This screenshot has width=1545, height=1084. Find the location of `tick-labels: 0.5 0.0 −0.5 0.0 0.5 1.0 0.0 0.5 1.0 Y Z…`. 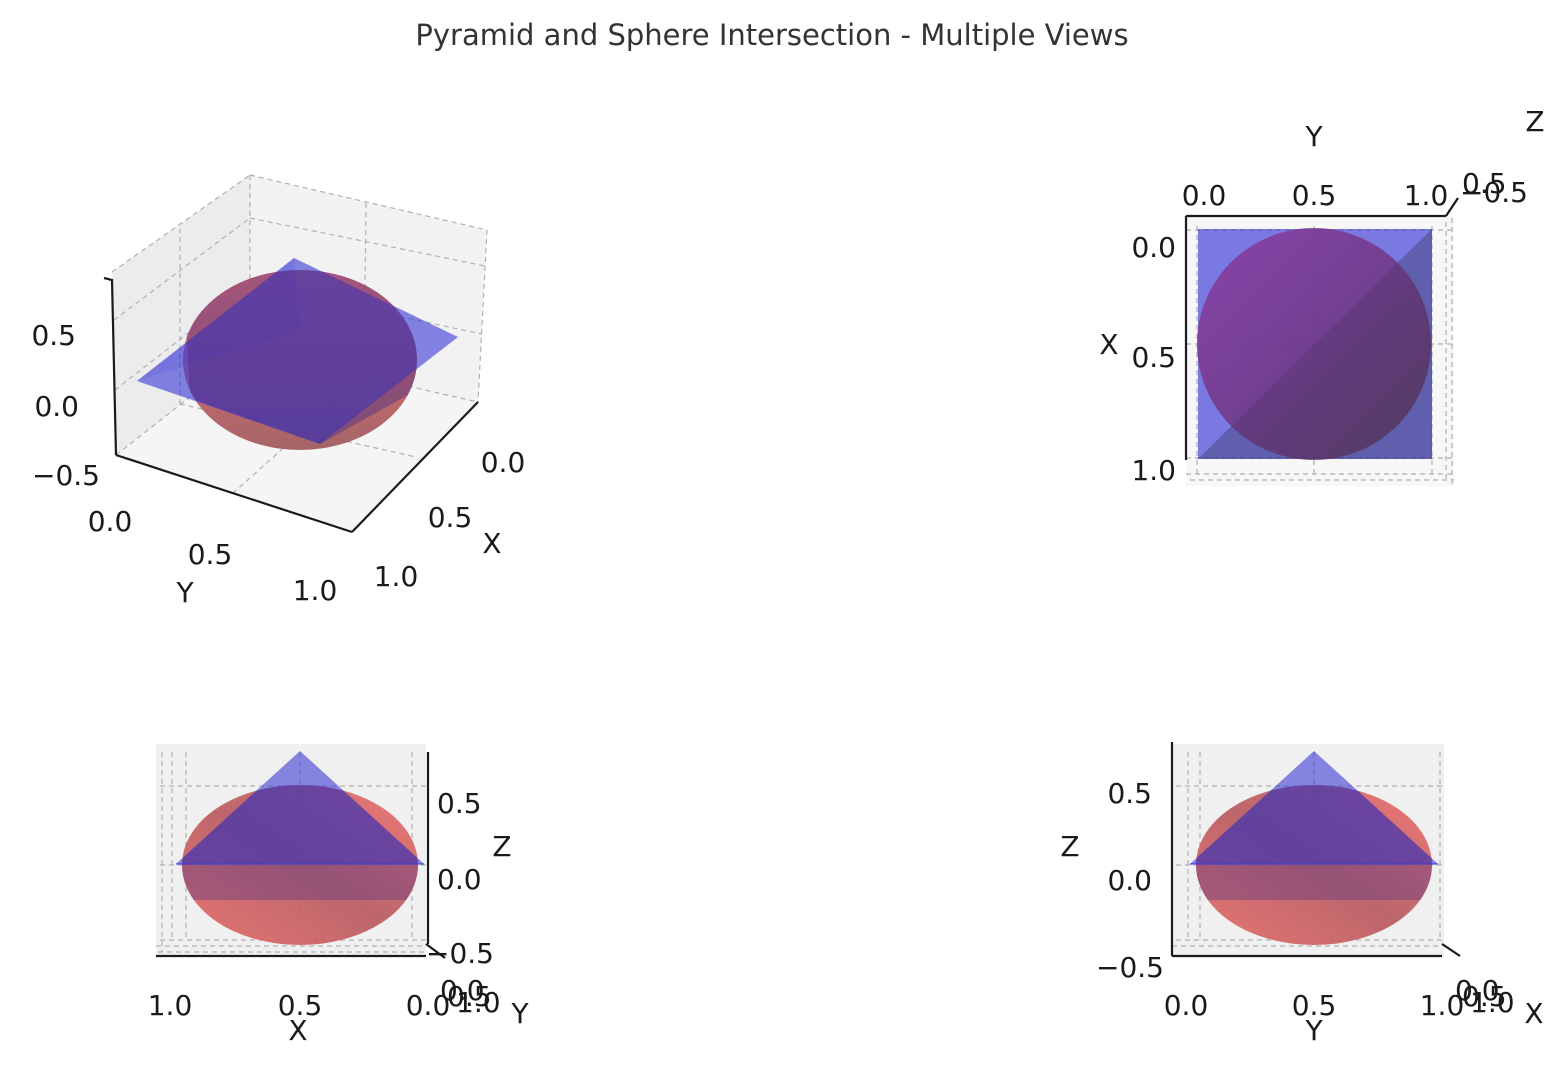

tick-labels: 0.5 0.0 −0.5 0.0 0.5 1.0 0.0 0.5 1.0 Y Z… is located at coordinates (1301, 912).